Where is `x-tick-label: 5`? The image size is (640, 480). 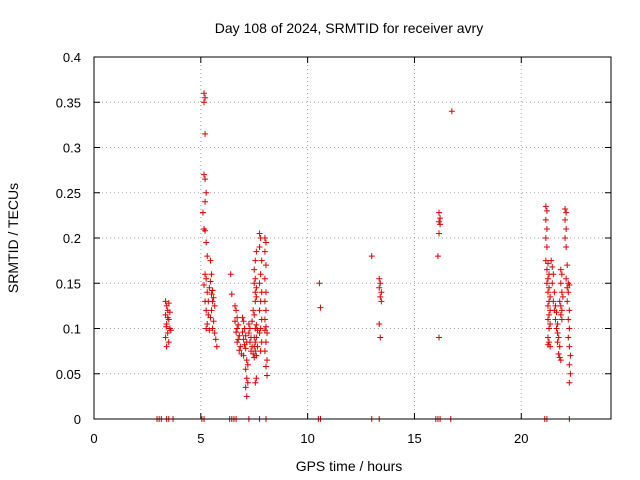 x-tick-label: 5 is located at coordinates (200, 438).